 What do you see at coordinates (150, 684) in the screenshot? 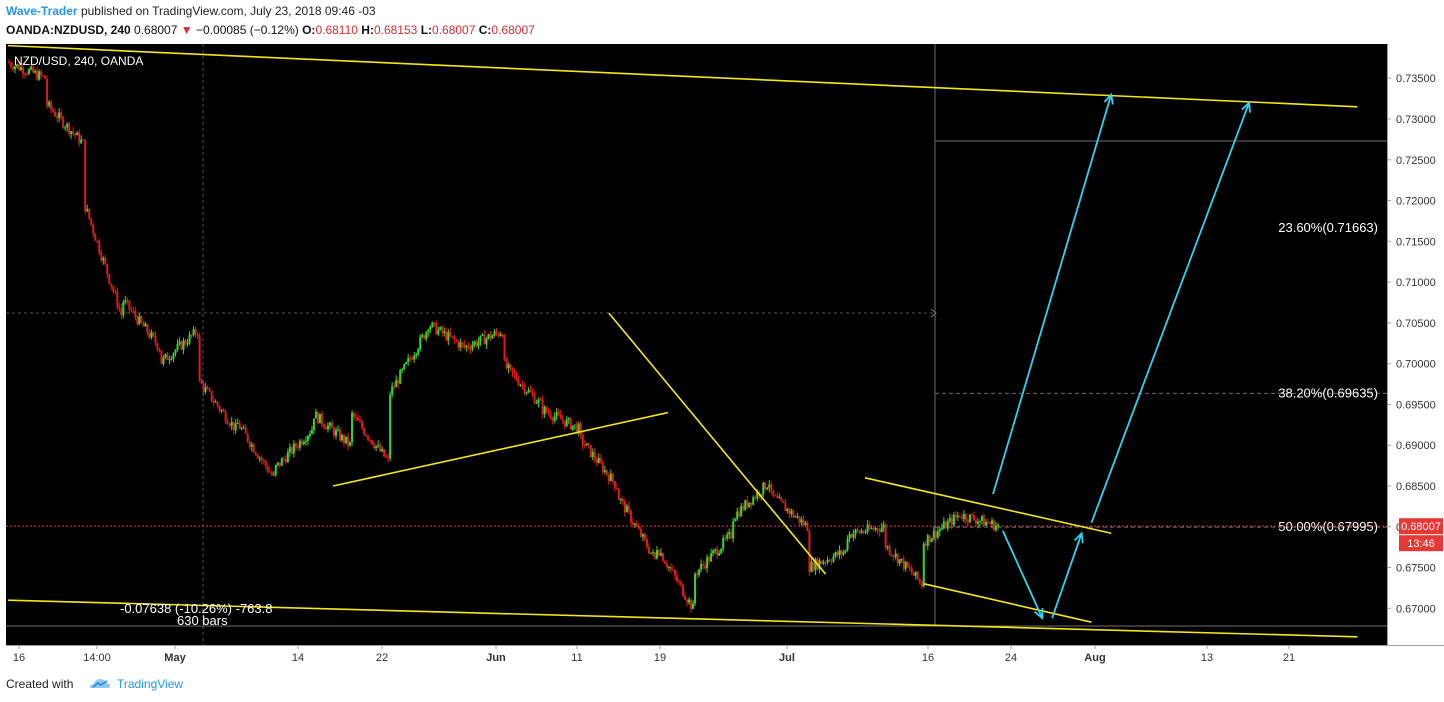
I see `tradingview-link: TradingView` at bounding box center [150, 684].